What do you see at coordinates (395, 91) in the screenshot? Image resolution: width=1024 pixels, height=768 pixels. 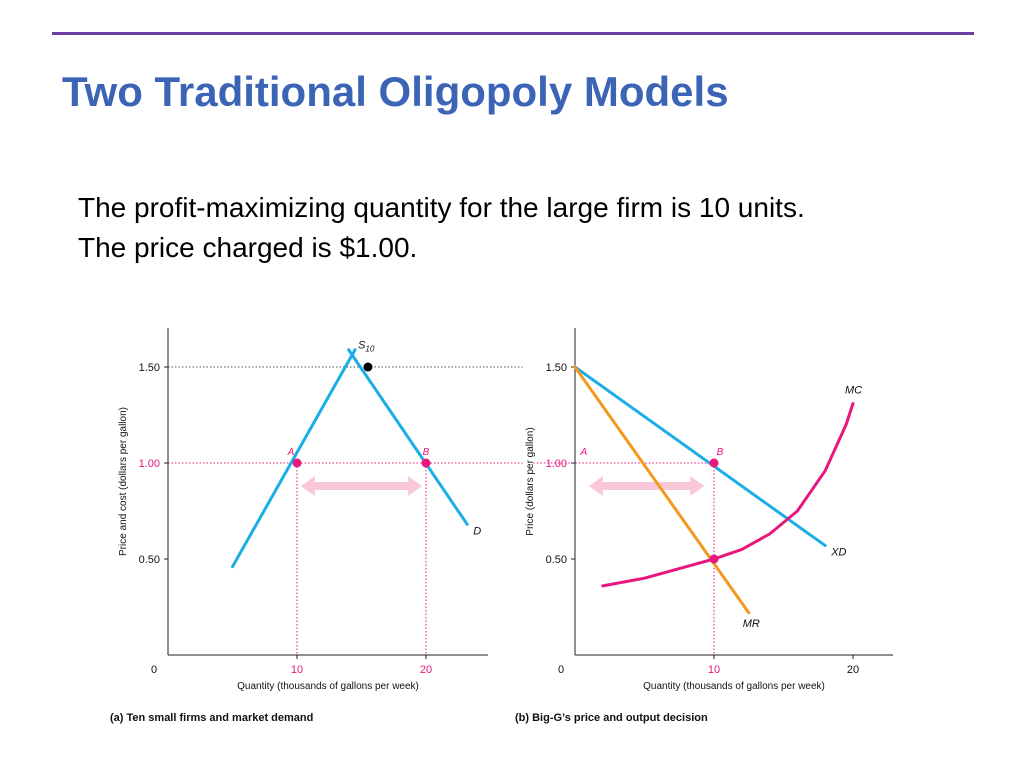 I see `slide-title: Two Traditional Oligopoly Models` at bounding box center [395, 91].